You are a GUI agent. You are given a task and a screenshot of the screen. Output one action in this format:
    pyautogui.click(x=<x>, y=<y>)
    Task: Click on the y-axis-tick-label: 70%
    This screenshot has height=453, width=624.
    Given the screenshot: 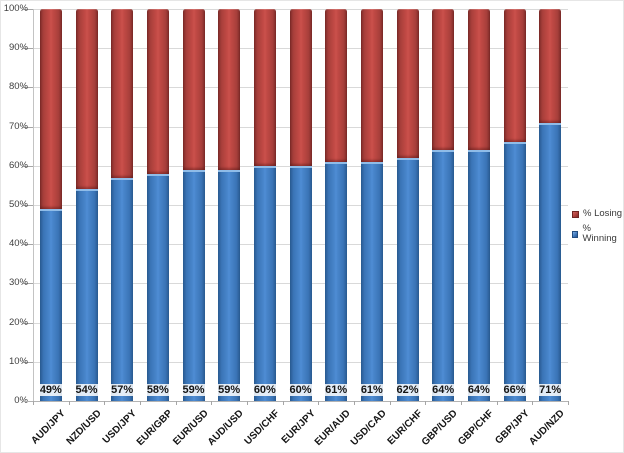 What is the action you would take?
    pyautogui.click(x=18, y=126)
    